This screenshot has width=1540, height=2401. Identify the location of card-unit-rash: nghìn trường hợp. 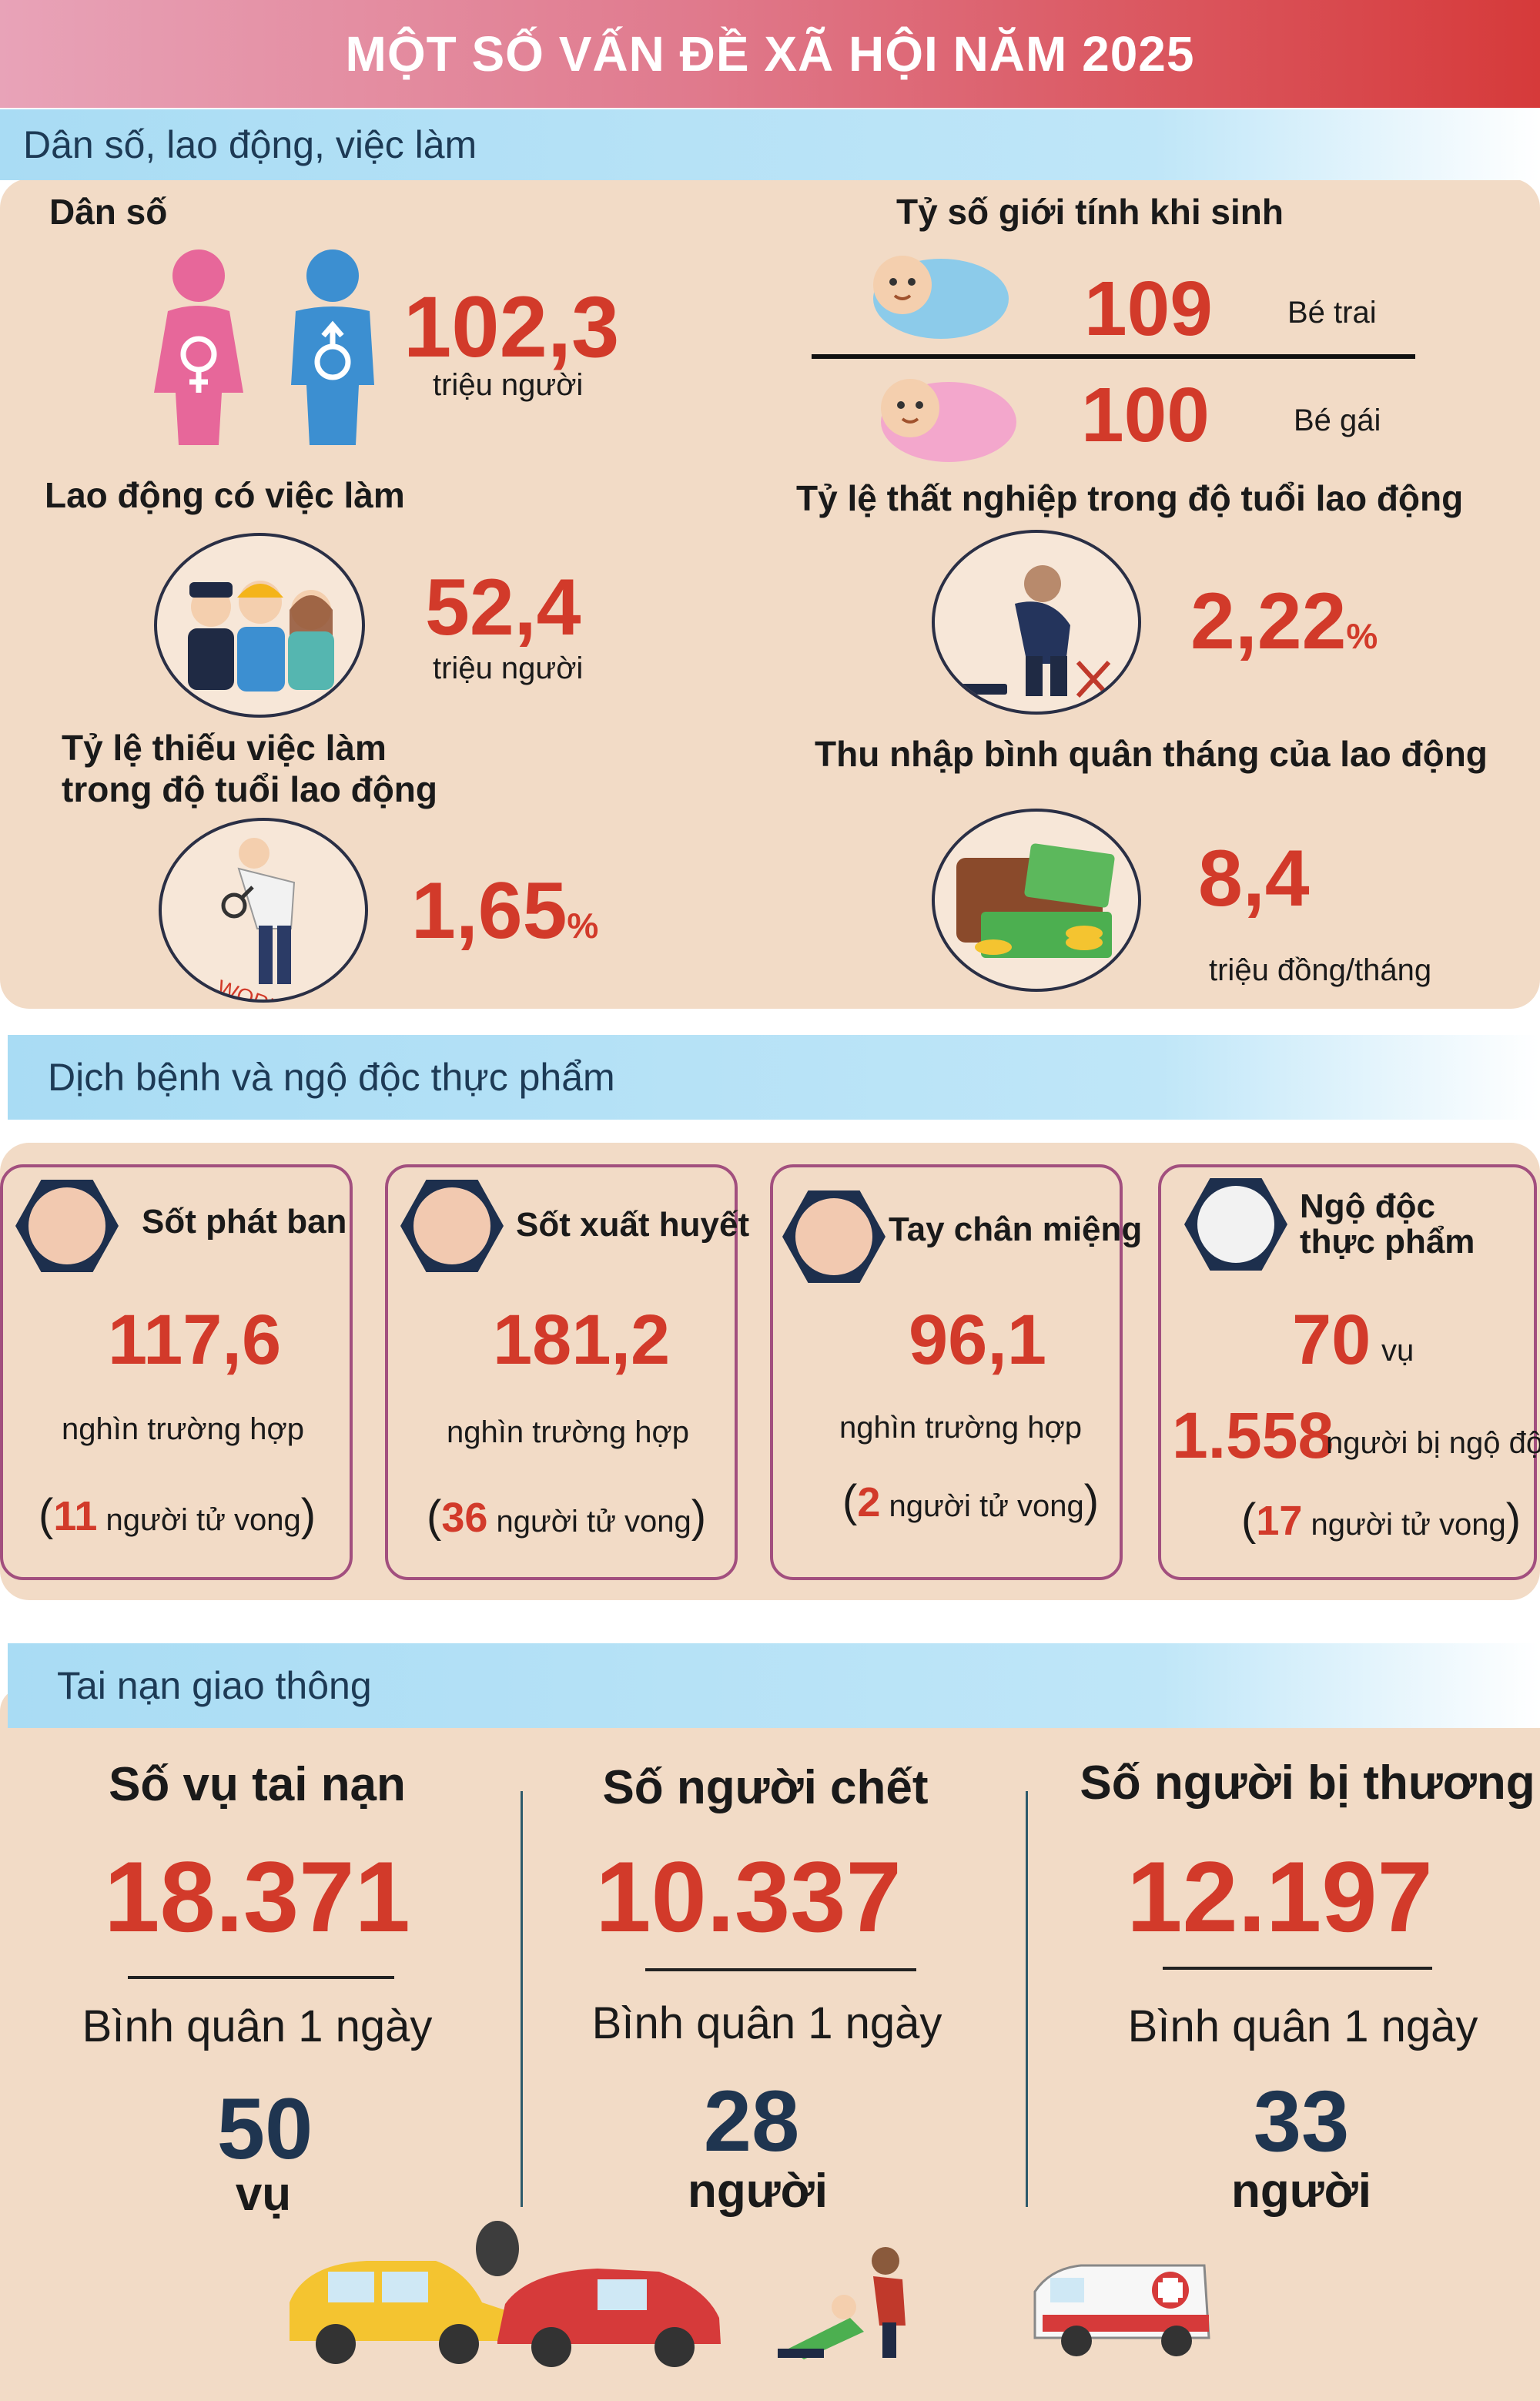
(183, 1429).